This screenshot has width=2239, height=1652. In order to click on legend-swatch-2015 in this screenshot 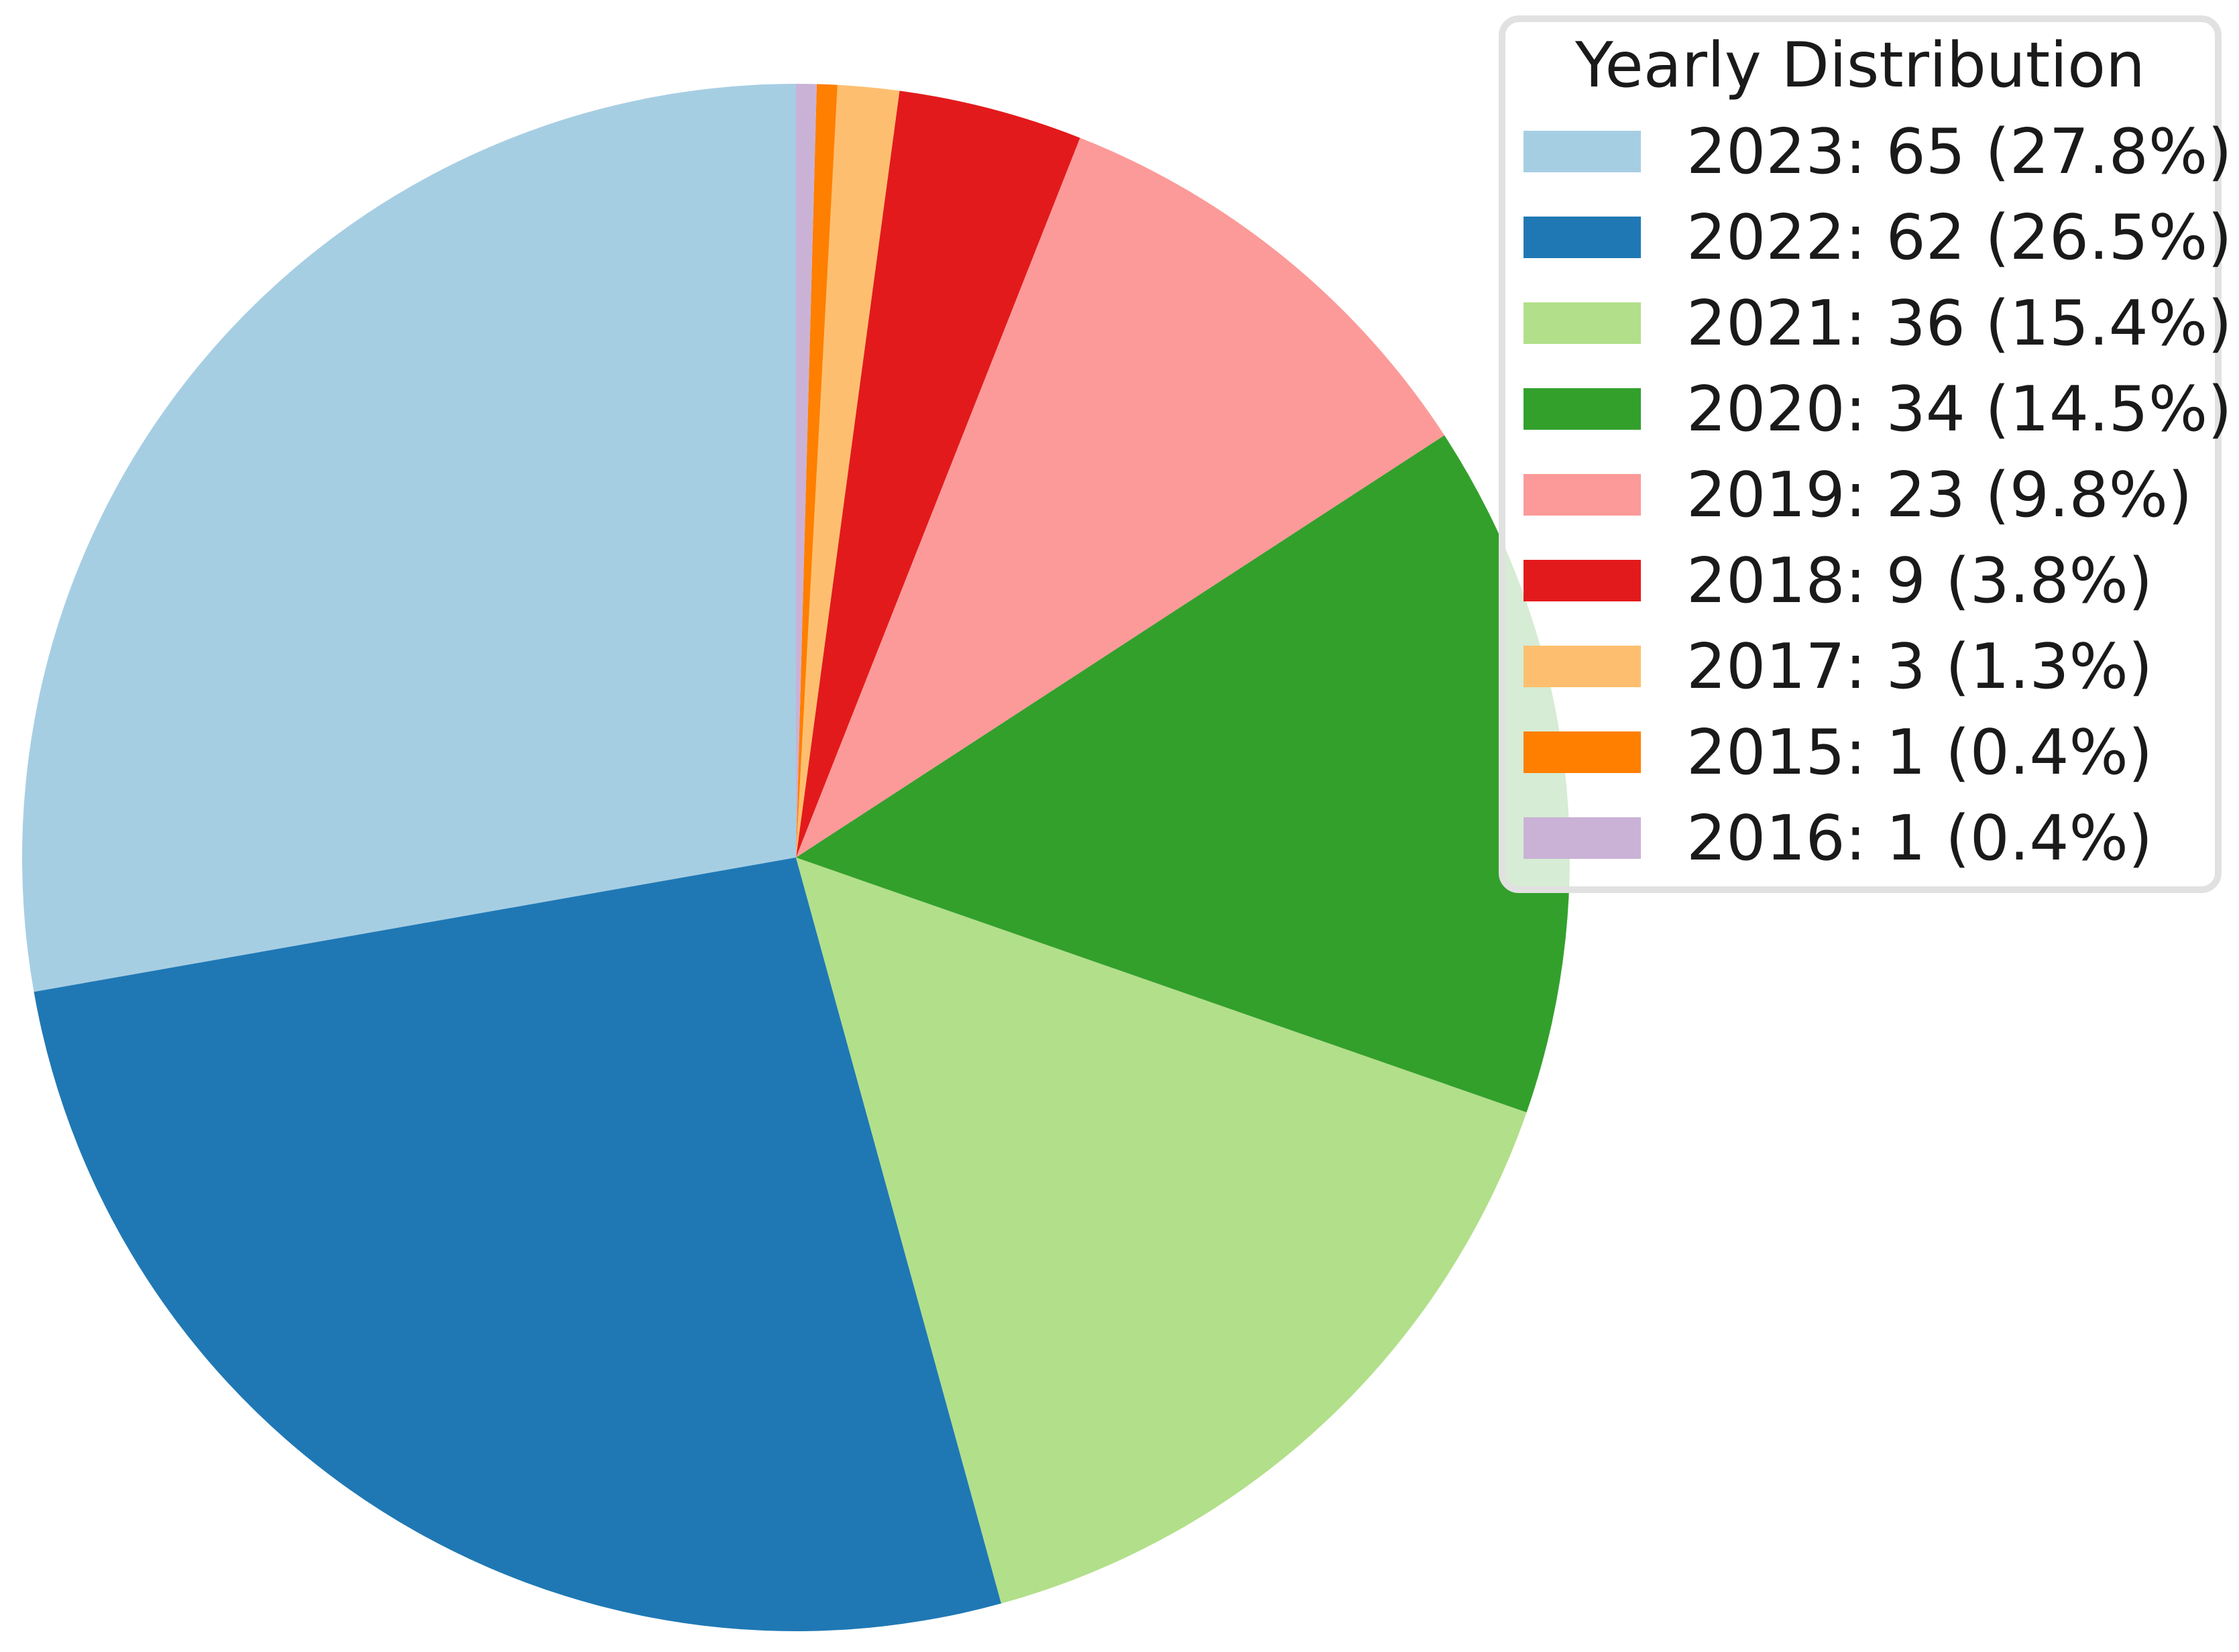, I will do `click(1583, 752)`.